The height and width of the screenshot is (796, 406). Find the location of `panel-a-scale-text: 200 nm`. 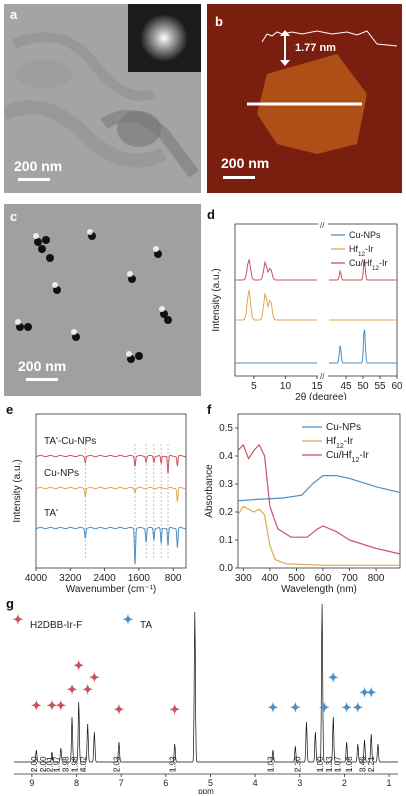

panel-a-scale-text: 200 nm is located at coordinates (38, 166).